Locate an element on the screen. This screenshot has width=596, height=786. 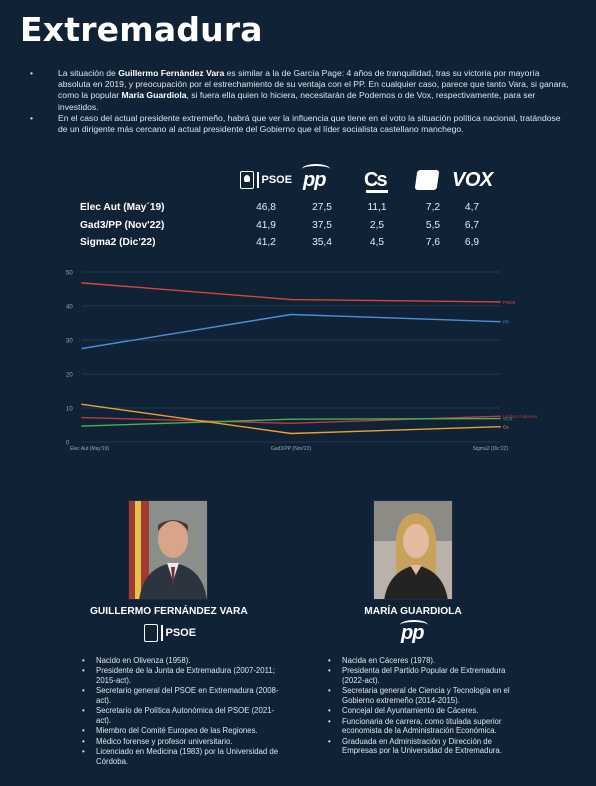
y-tick-label: 20 is located at coordinates (69, 376).